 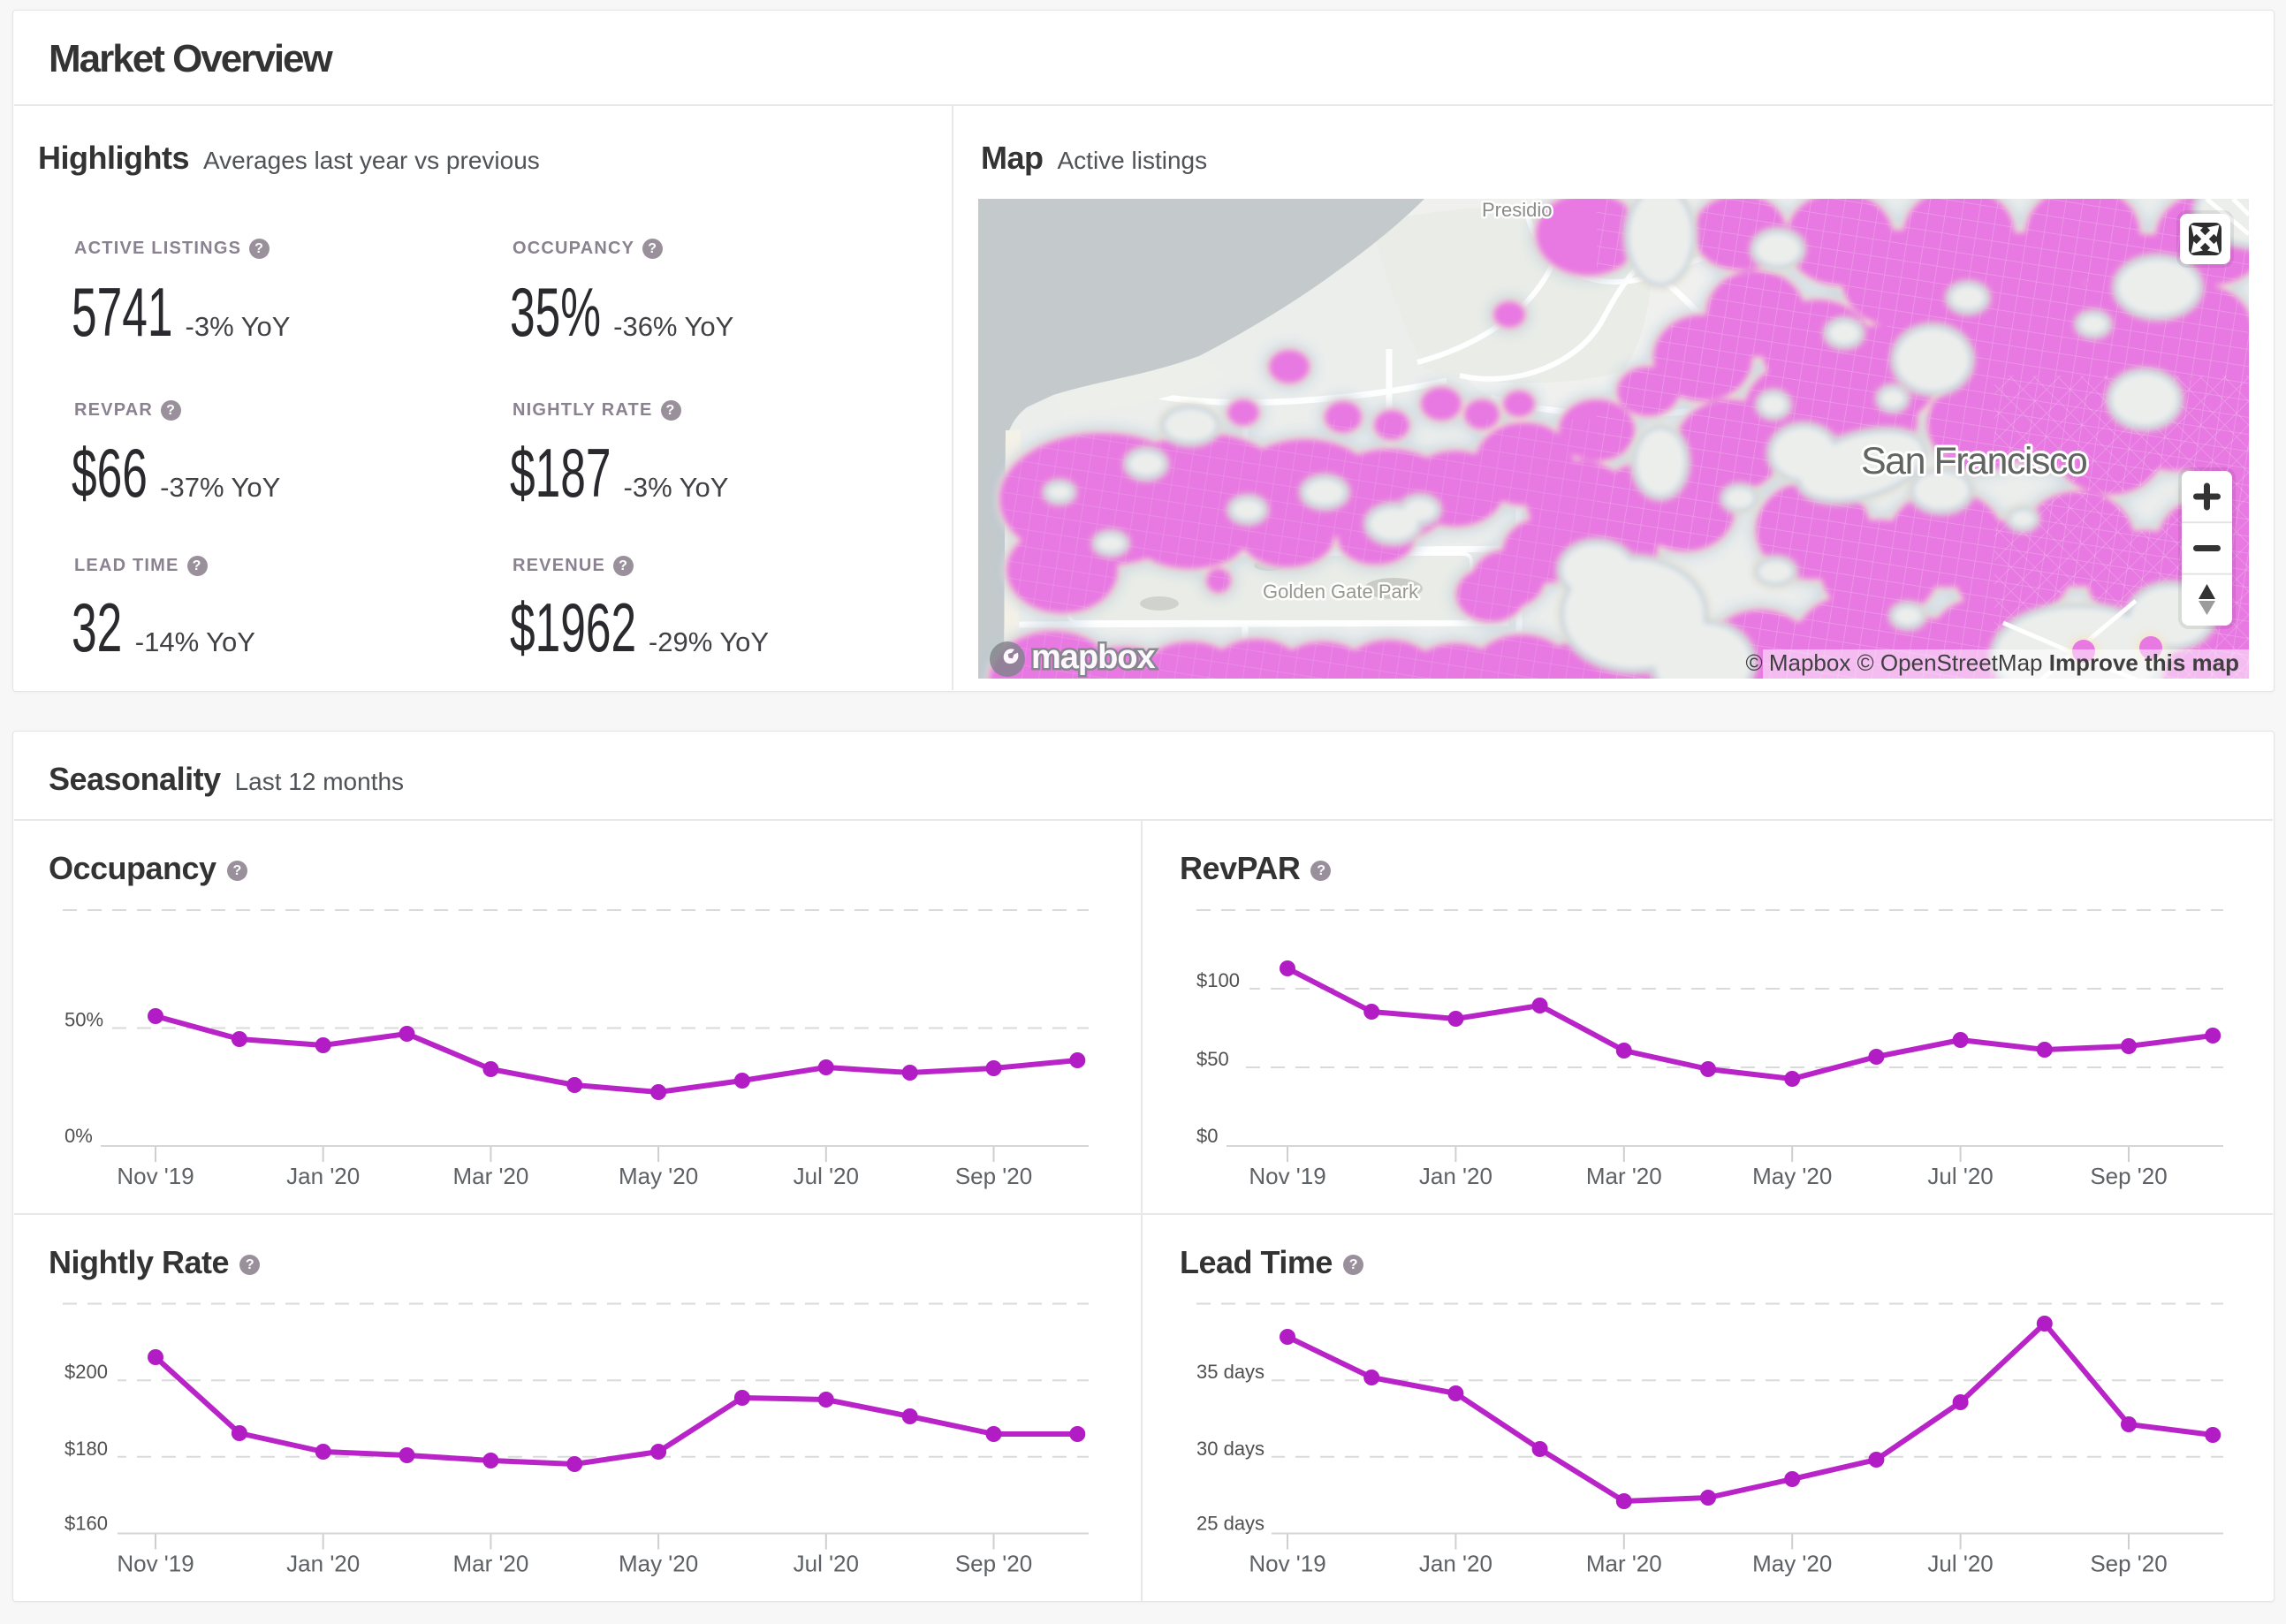 What do you see at coordinates (86, 1449) in the screenshot?
I see `svg-text: $180` at bounding box center [86, 1449].